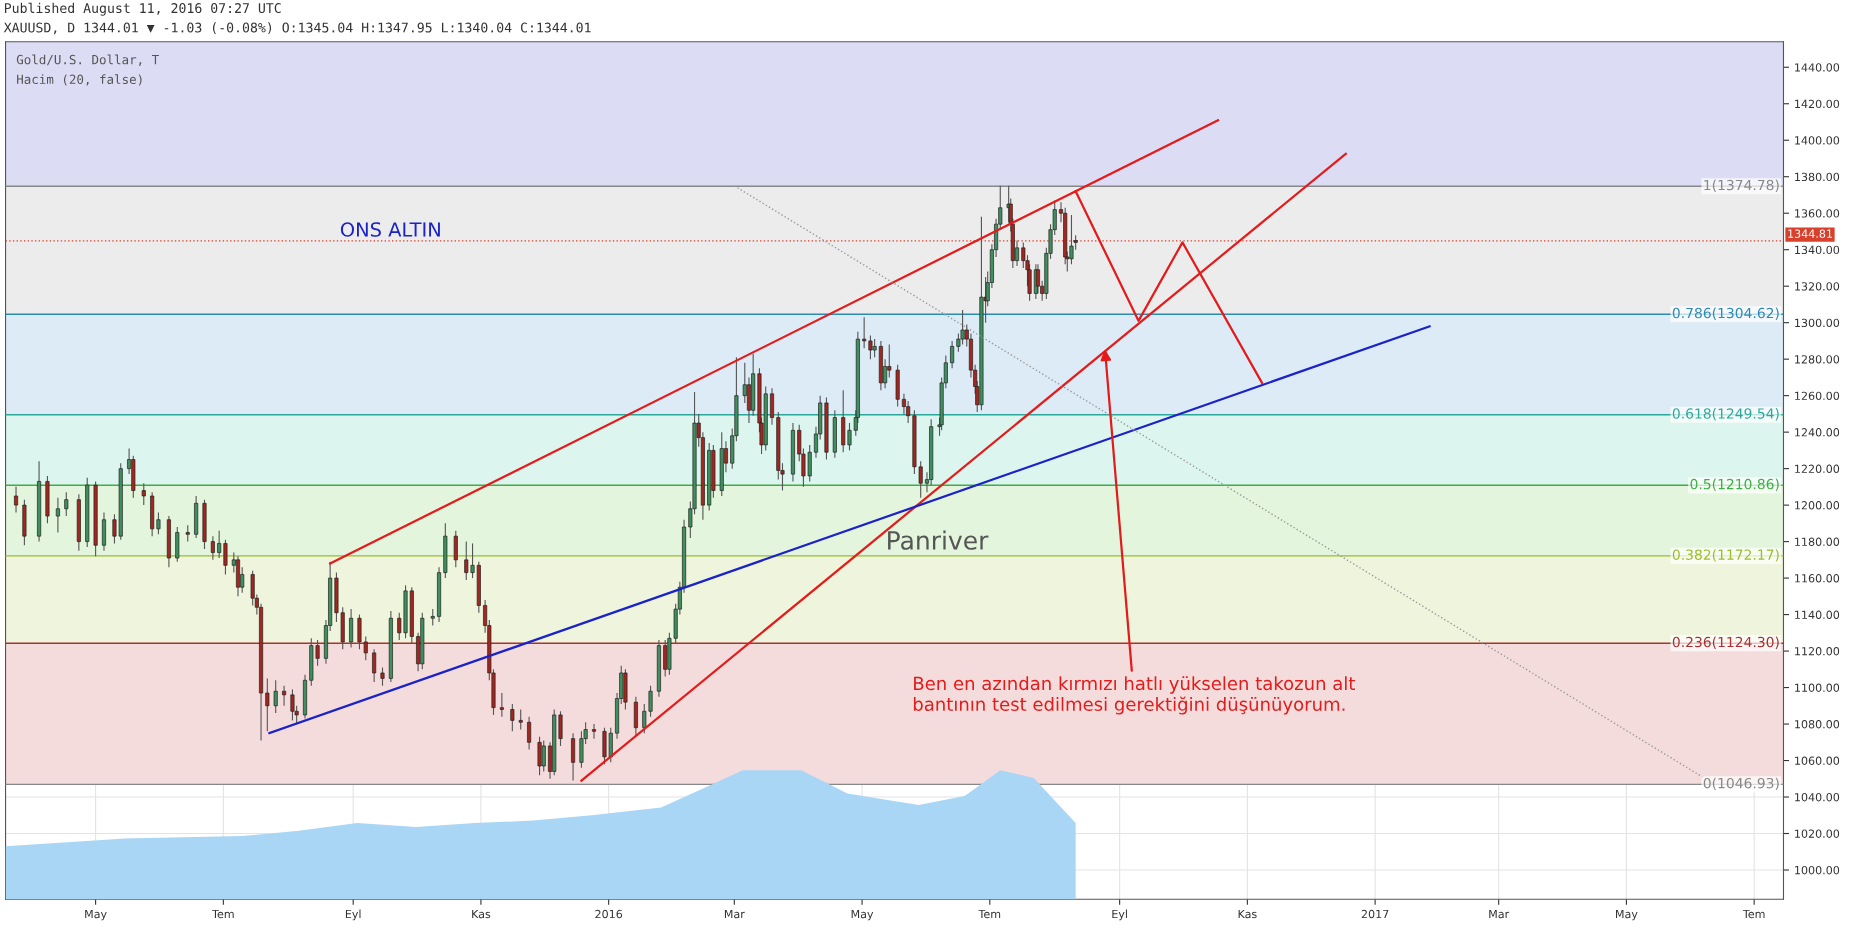 This screenshot has height=927, width=1852. What do you see at coordinates (1817, 323) in the screenshot?
I see `y-tick-label: 1300.00` at bounding box center [1817, 323].